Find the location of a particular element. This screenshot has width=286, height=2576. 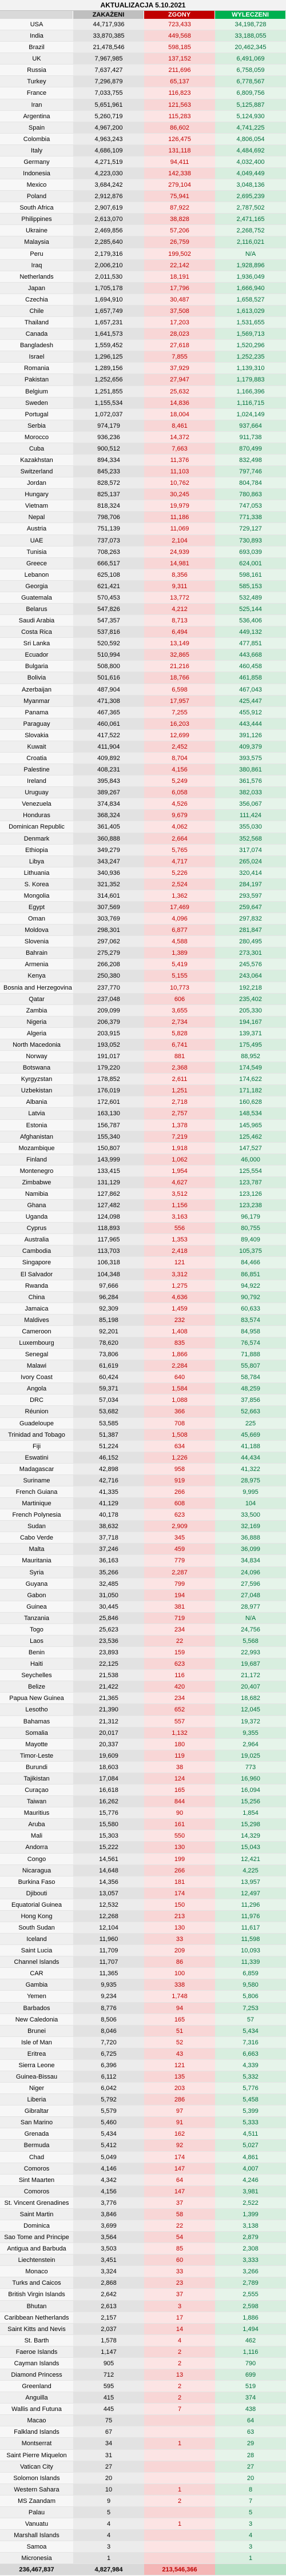

recovered-cell: 4,225 is located at coordinates (250, 1870).